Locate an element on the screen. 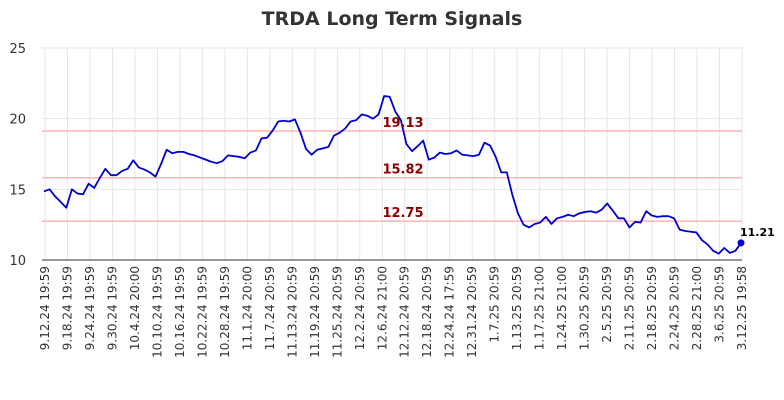 This screenshot has height=400, width=784. x-tick-label: 12.18.24 20:59 is located at coordinates (427, 312).